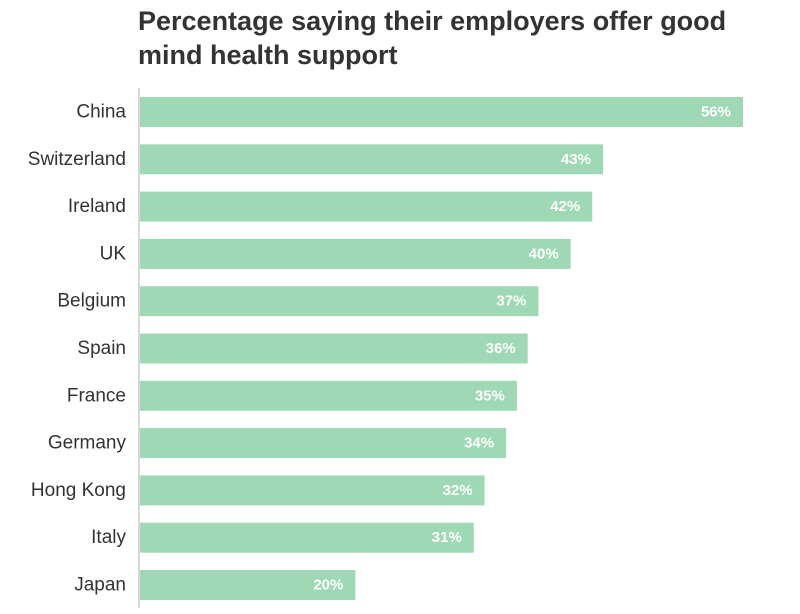 The height and width of the screenshot is (614, 800). Describe the element at coordinates (78, 490) in the screenshot. I see `category-label-hong-kong: Hong Kong` at that location.